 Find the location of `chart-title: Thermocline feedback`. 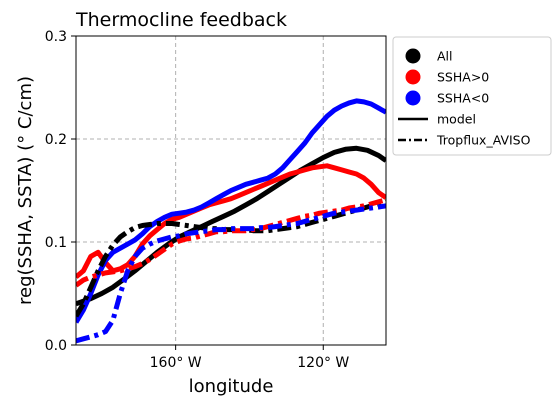

chart-title: Thermocline feedback is located at coordinates (181, 20).